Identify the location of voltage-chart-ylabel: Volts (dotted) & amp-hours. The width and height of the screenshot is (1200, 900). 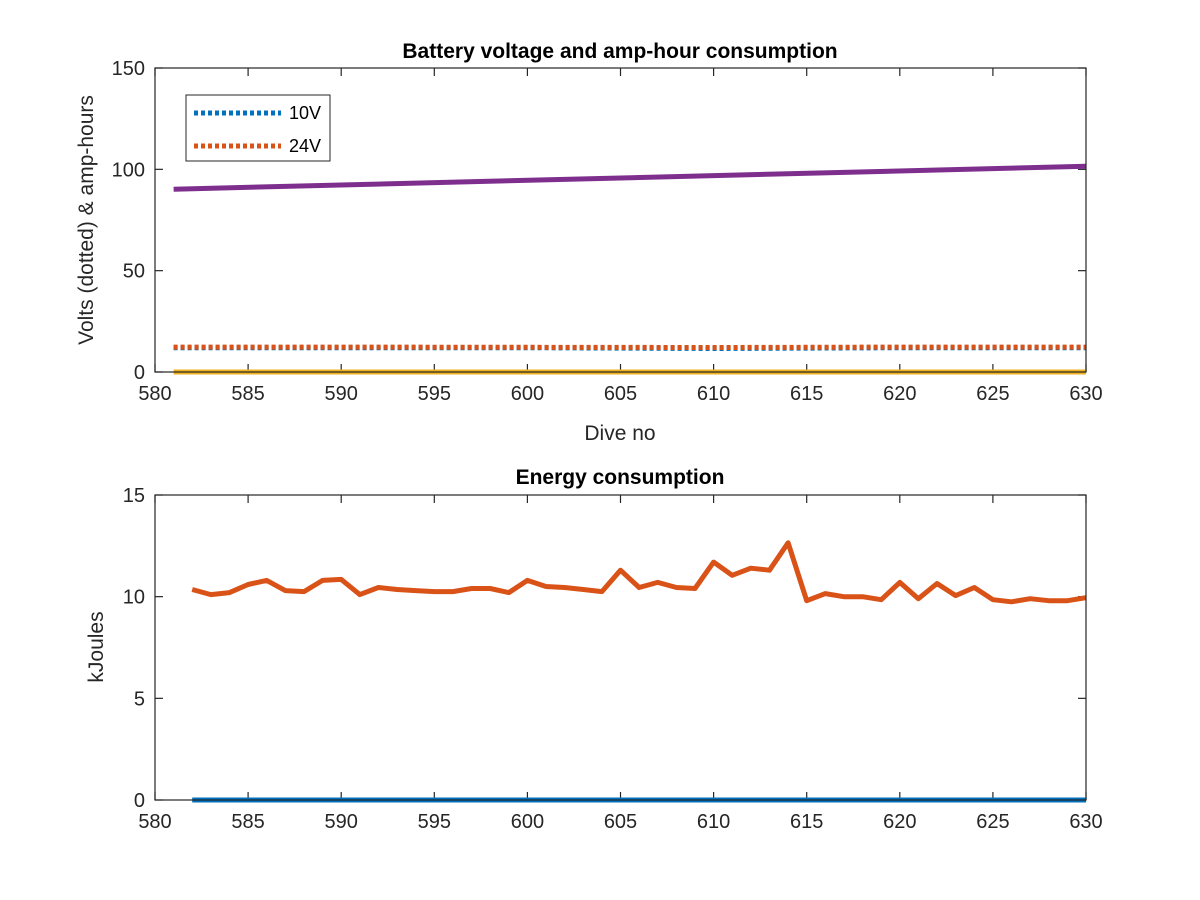
(86, 220).